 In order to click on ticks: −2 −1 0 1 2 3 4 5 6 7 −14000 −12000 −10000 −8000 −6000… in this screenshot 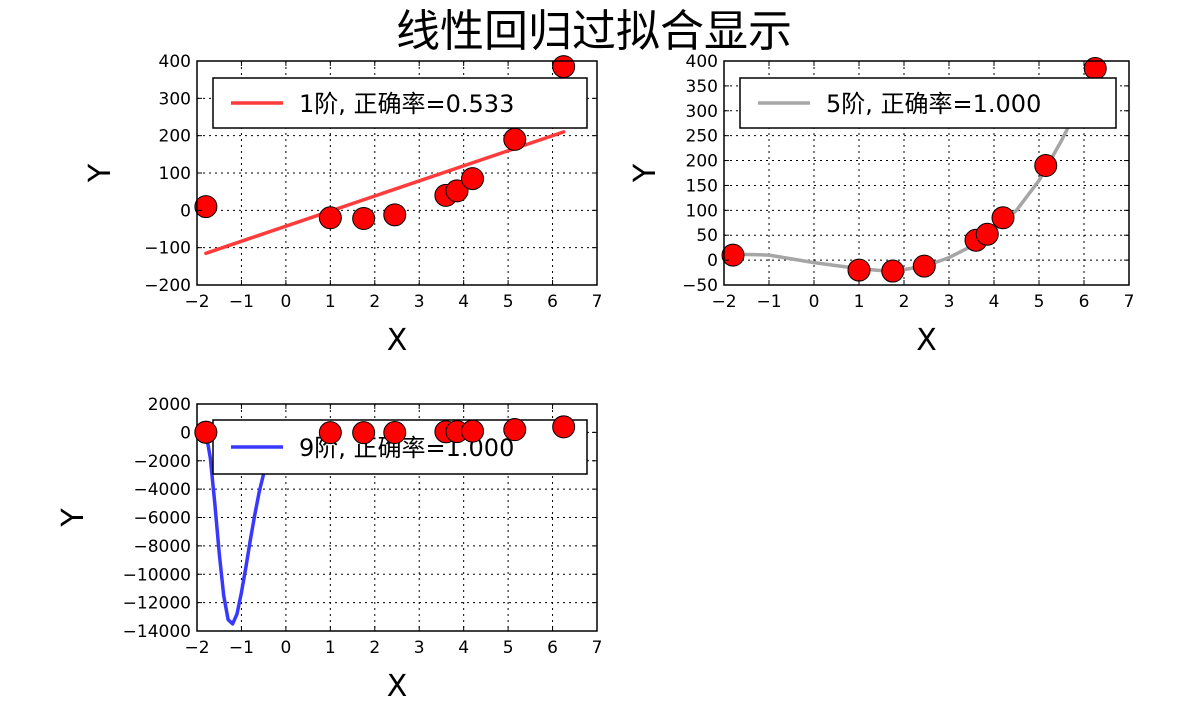, I will do `click(363, 526)`.